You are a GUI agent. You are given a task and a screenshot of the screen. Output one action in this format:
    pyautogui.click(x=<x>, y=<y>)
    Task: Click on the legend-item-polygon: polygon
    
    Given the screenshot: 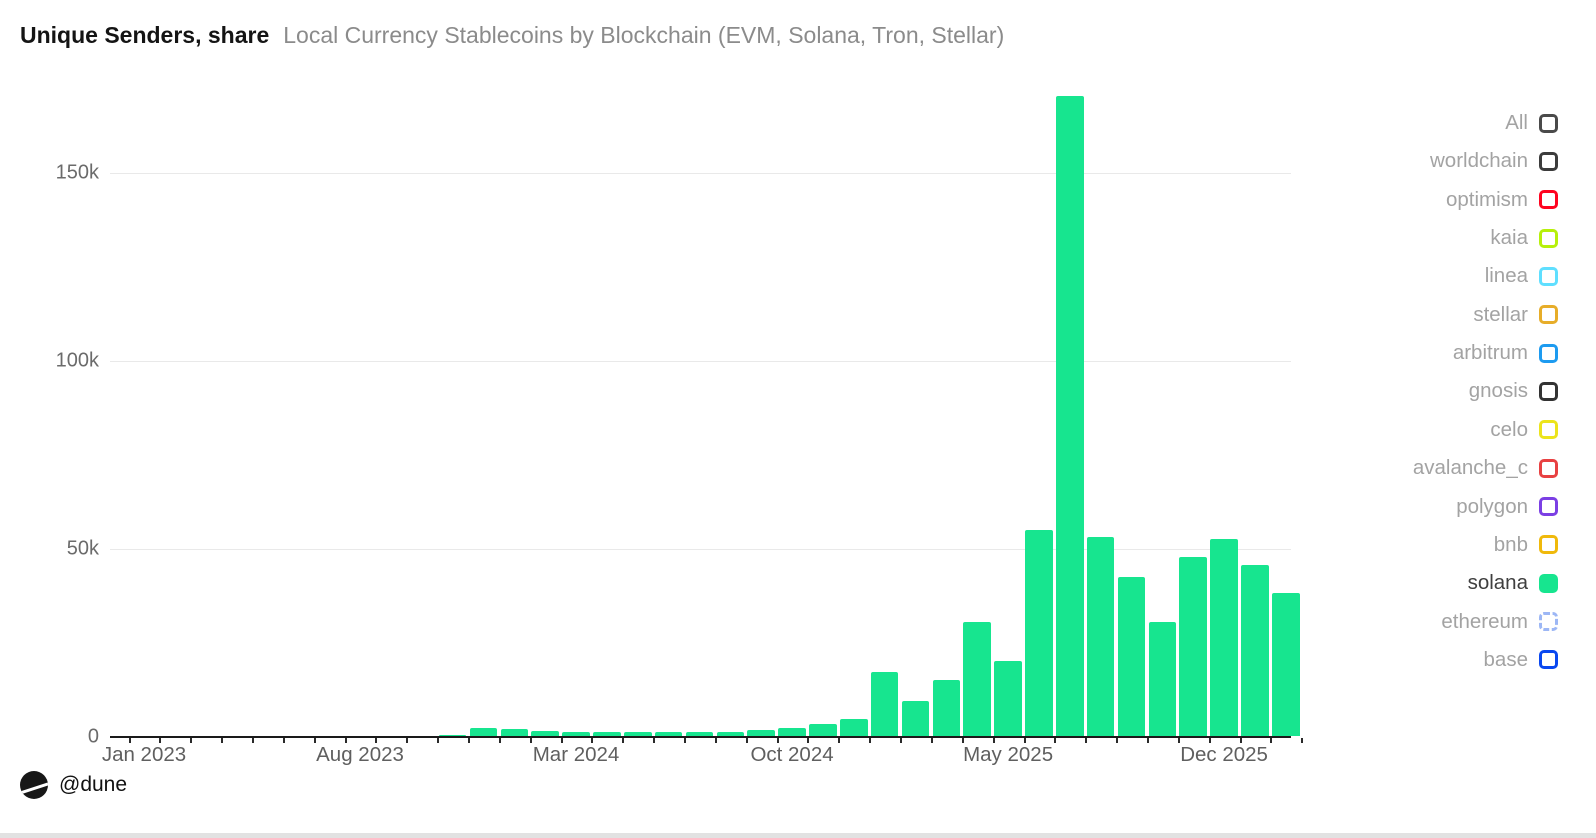 What is the action you would take?
    pyautogui.click(x=1507, y=507)
    